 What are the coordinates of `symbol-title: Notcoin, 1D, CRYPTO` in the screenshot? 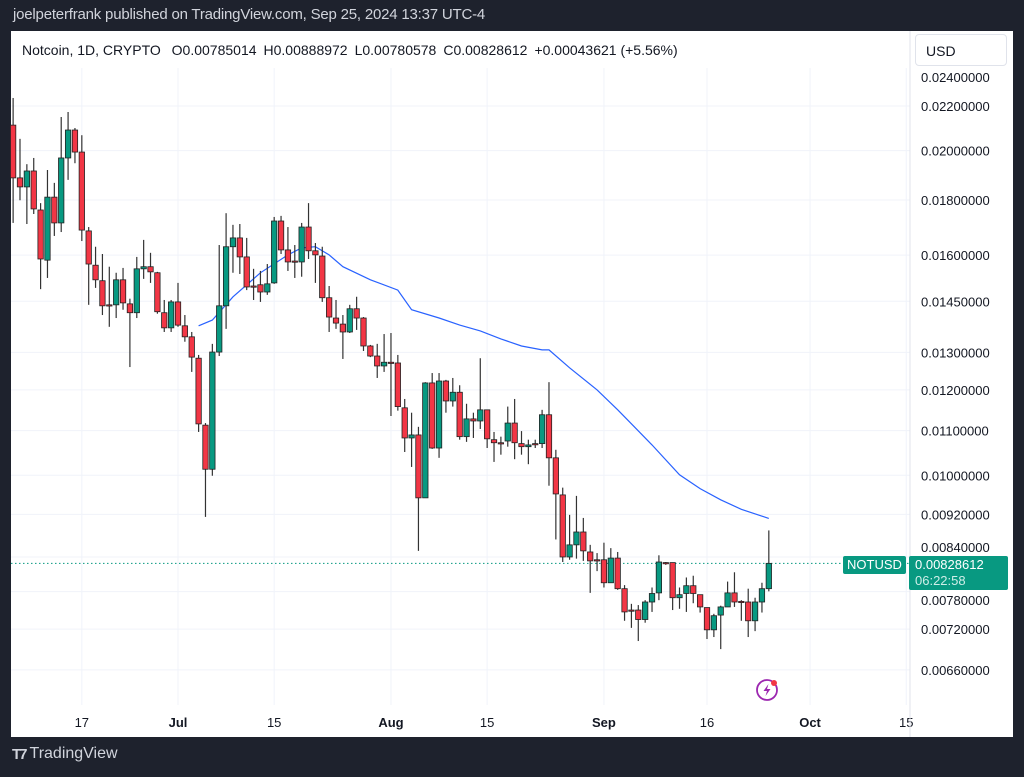 It's located at (91, 50).